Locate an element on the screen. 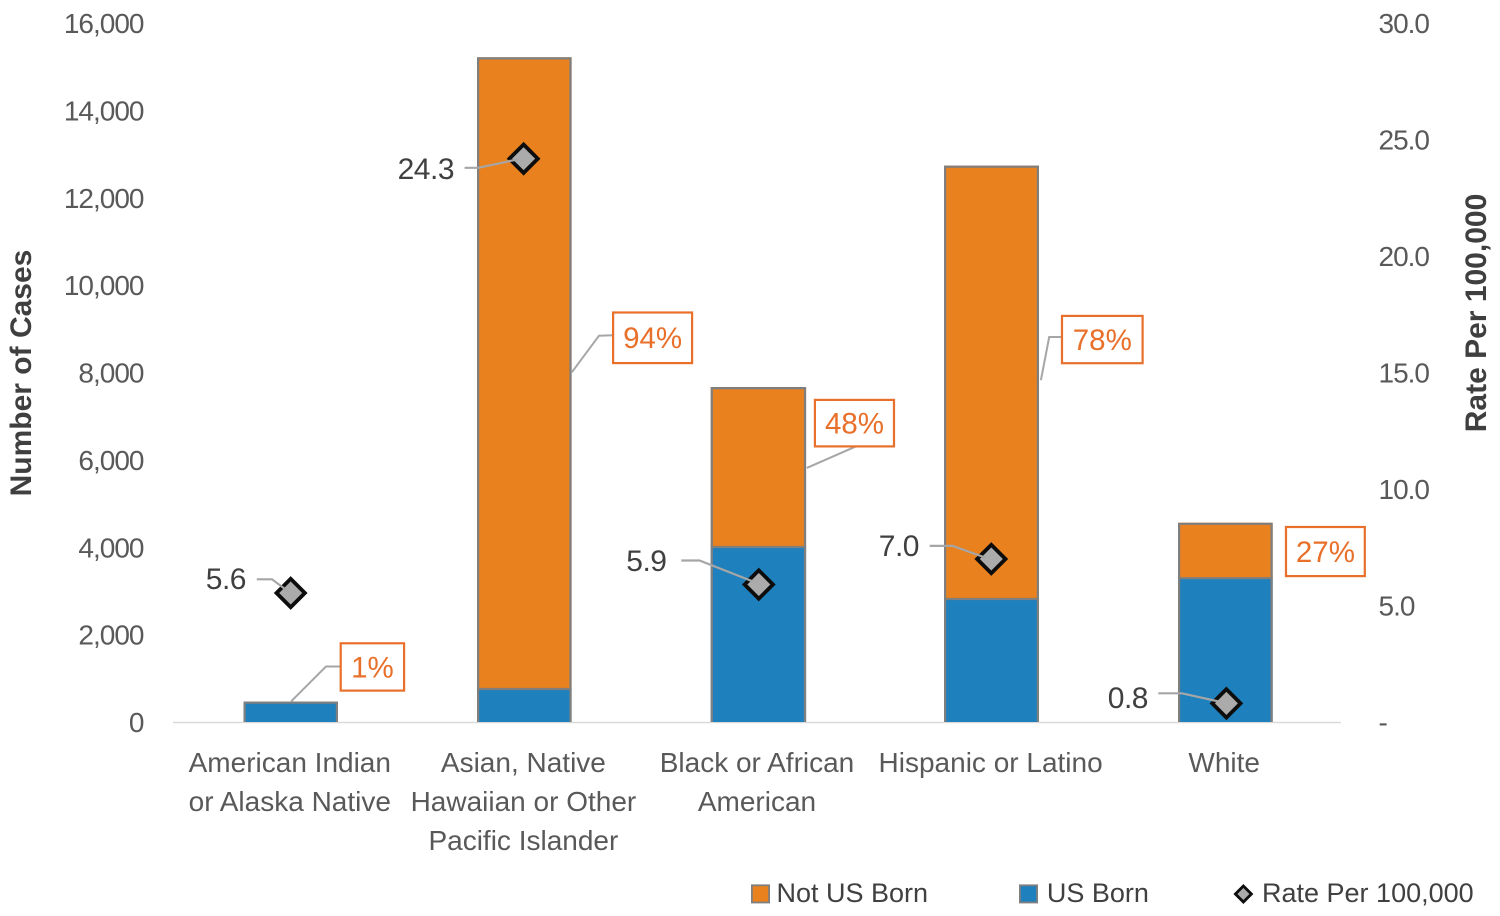  svg-text: Hispanic or Latino is located at coordinates (991, 762).